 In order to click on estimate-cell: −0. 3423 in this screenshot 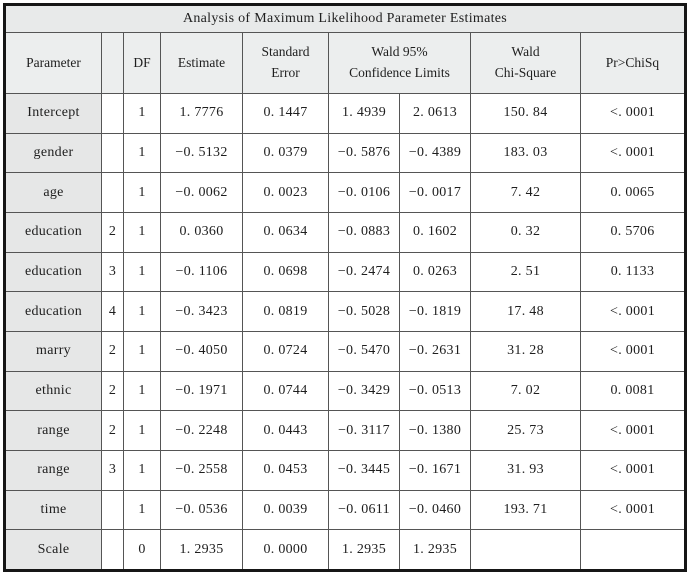, I will do `click(201, 311)`.